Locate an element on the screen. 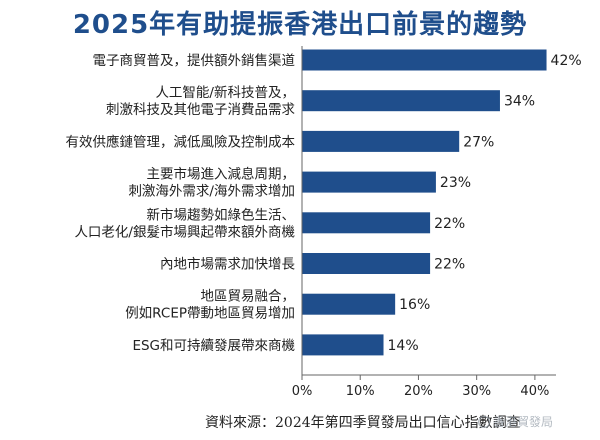 The image size is (600, 440). category-label: 地區貿易融合， is located at coordinates (248, 297).